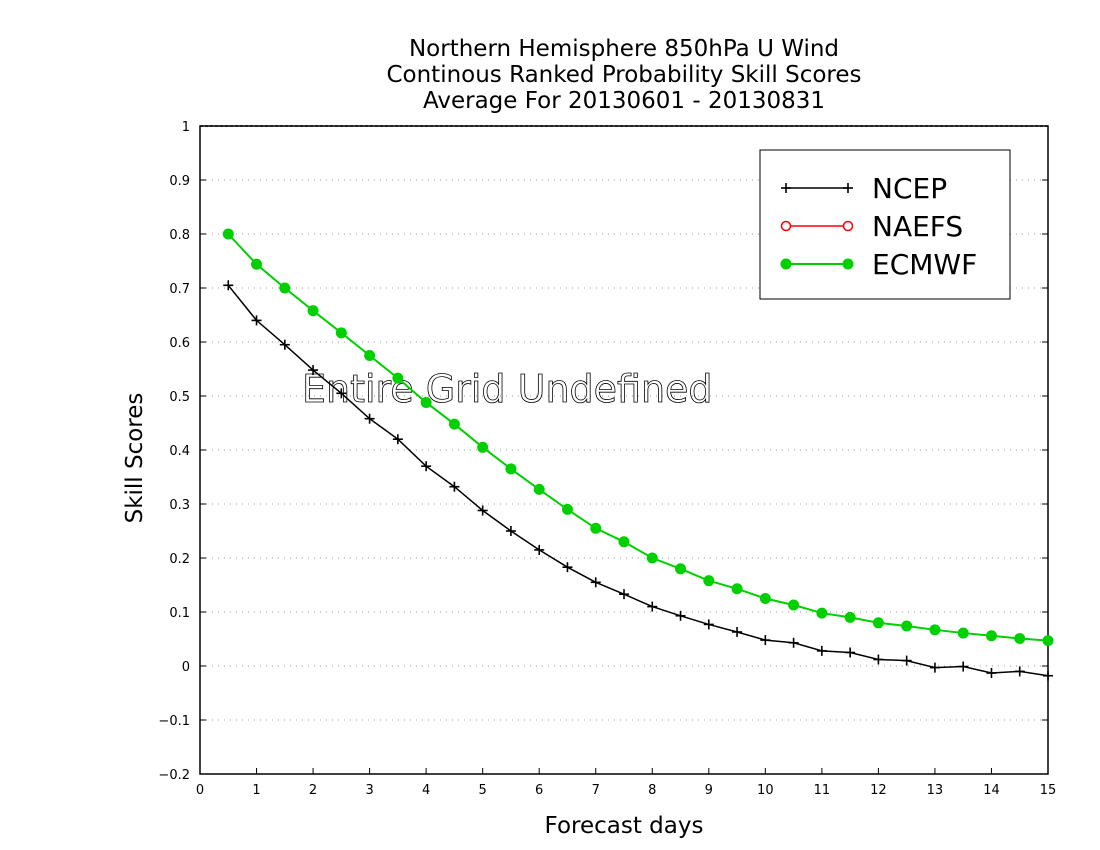  I want to click on x-tick-label: 15, so click(1048, 790).